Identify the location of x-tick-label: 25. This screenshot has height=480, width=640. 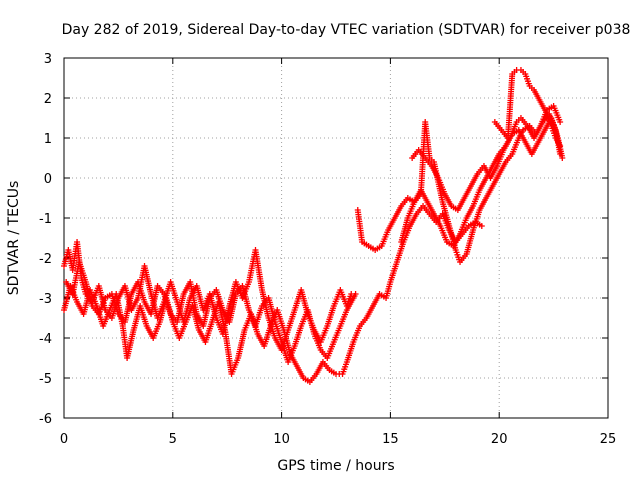
(608, 439).